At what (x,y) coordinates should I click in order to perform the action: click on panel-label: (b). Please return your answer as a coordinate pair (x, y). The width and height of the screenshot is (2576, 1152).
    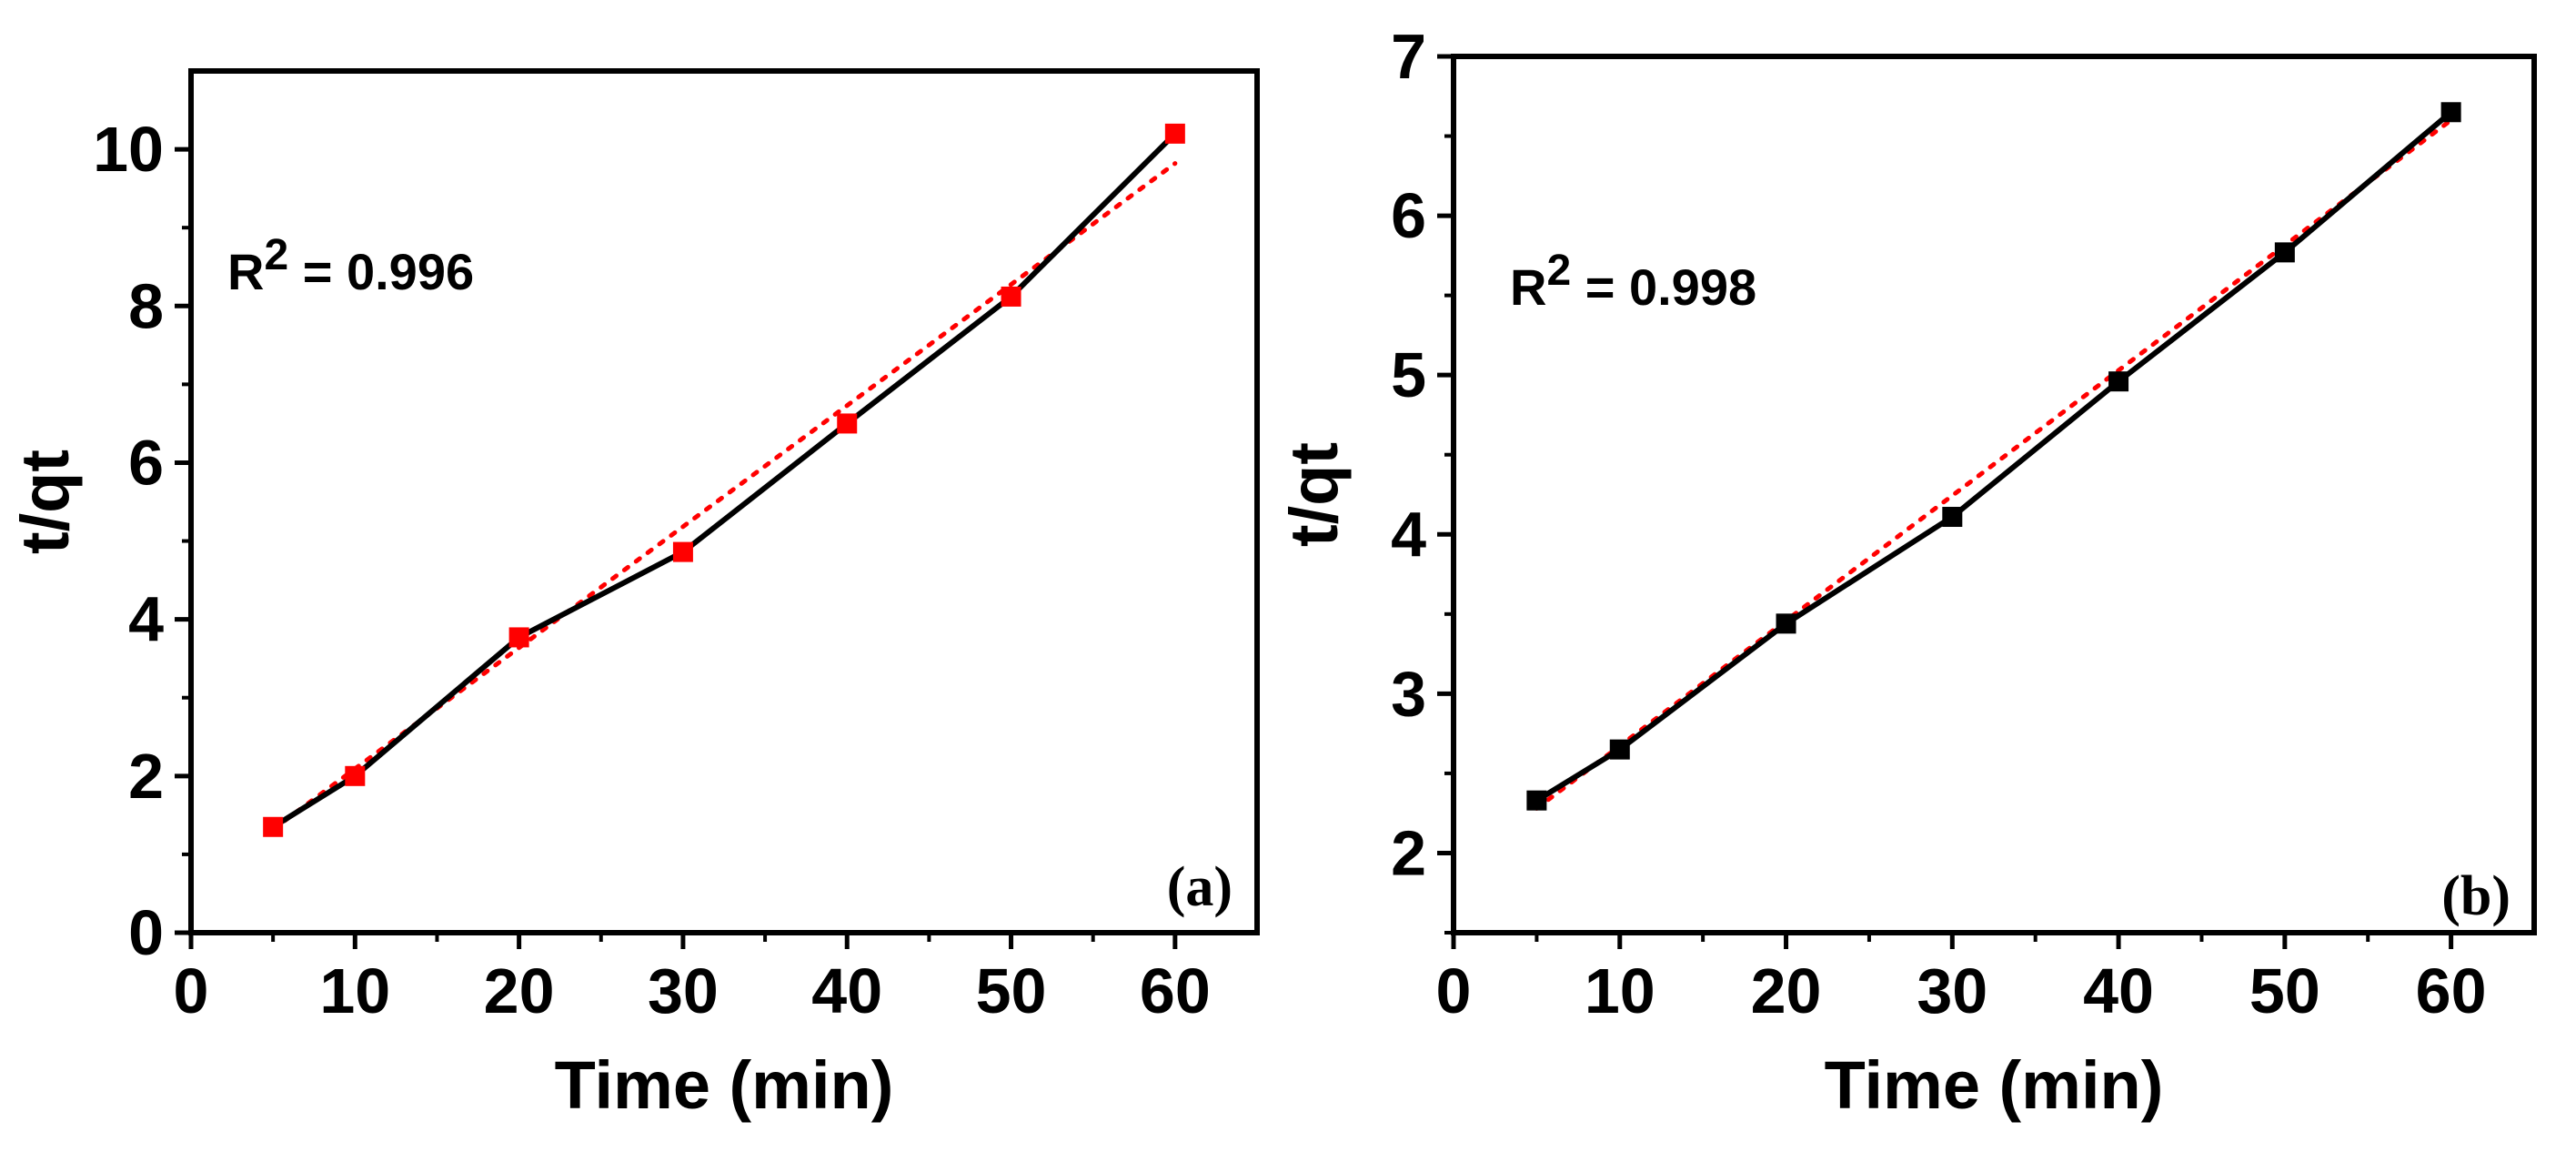
    Looking at the image, I should click on (2476, 896).